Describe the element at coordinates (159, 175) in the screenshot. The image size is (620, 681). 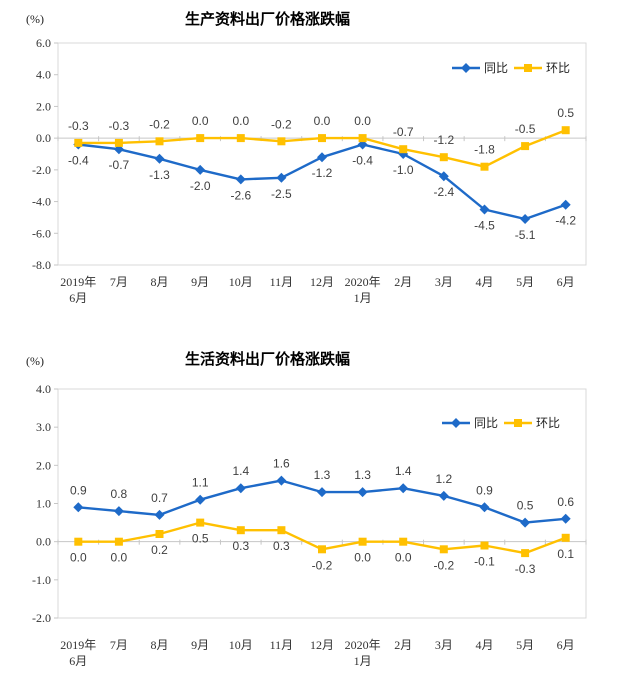
I see `data-point-label: -1.3` at that location.